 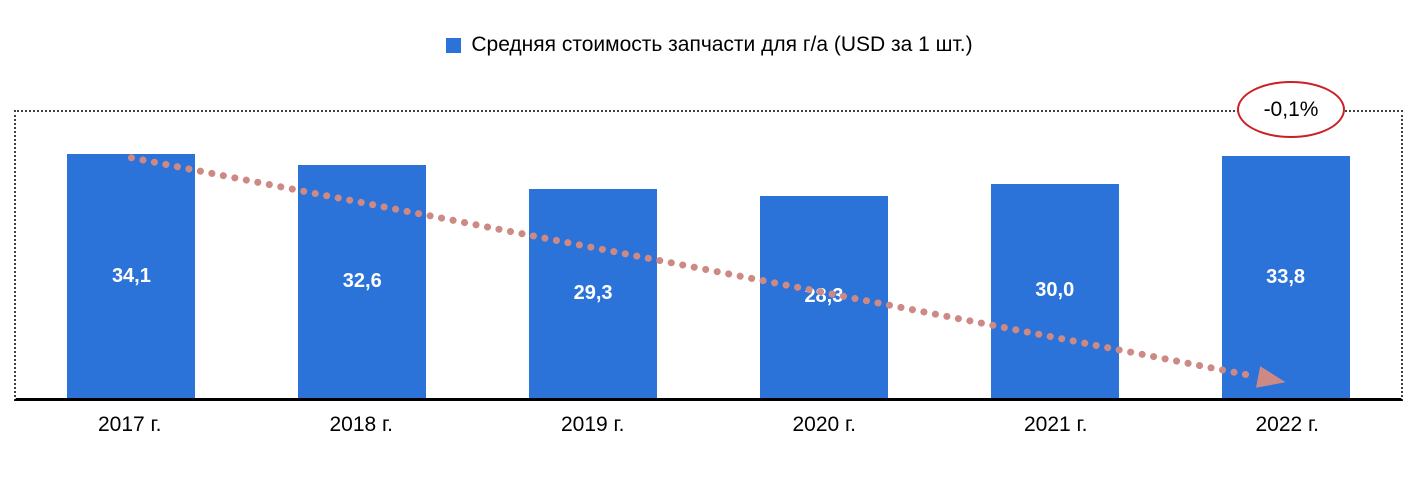 I want to click on bar-2017 г.: 34,1, so click(x=131, y=276).